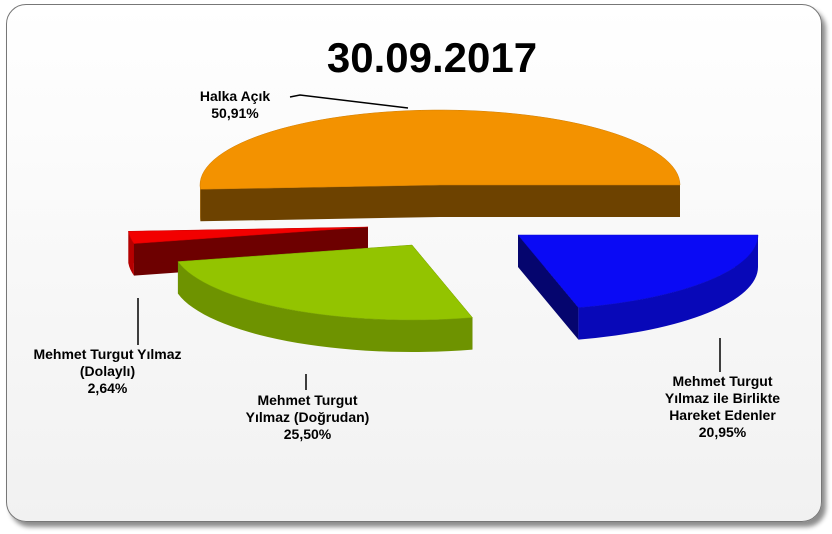  I want to click on category-label: Halka Açık, so click(235, 96).